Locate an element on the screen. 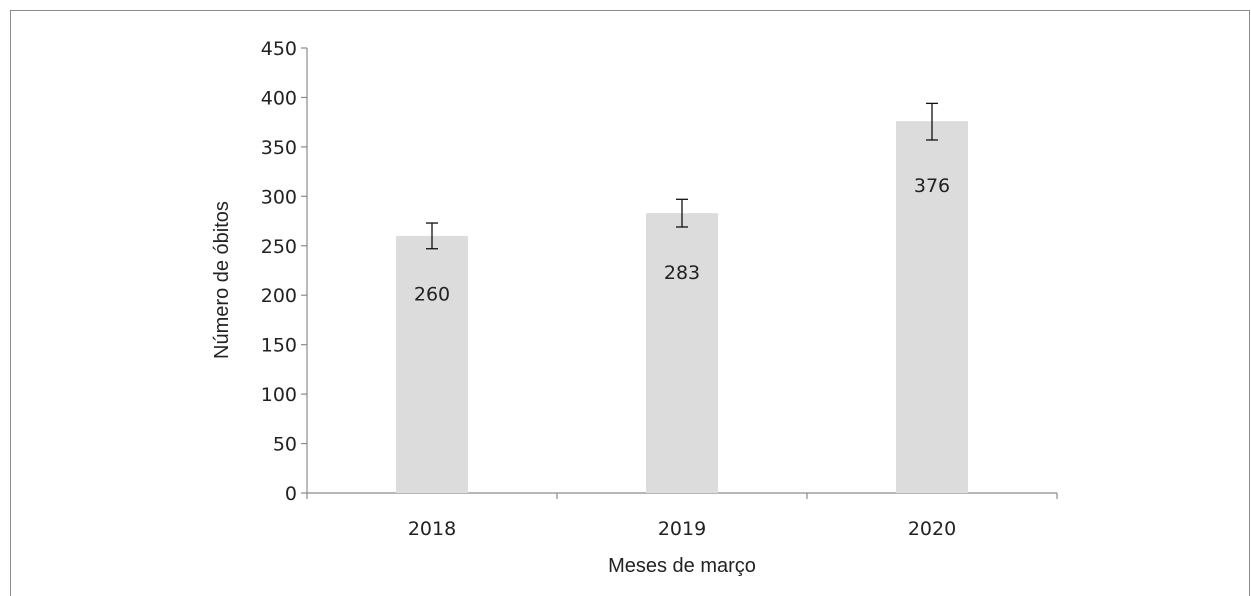  y-tick-label: 400 is located at coordinates (279, 98).